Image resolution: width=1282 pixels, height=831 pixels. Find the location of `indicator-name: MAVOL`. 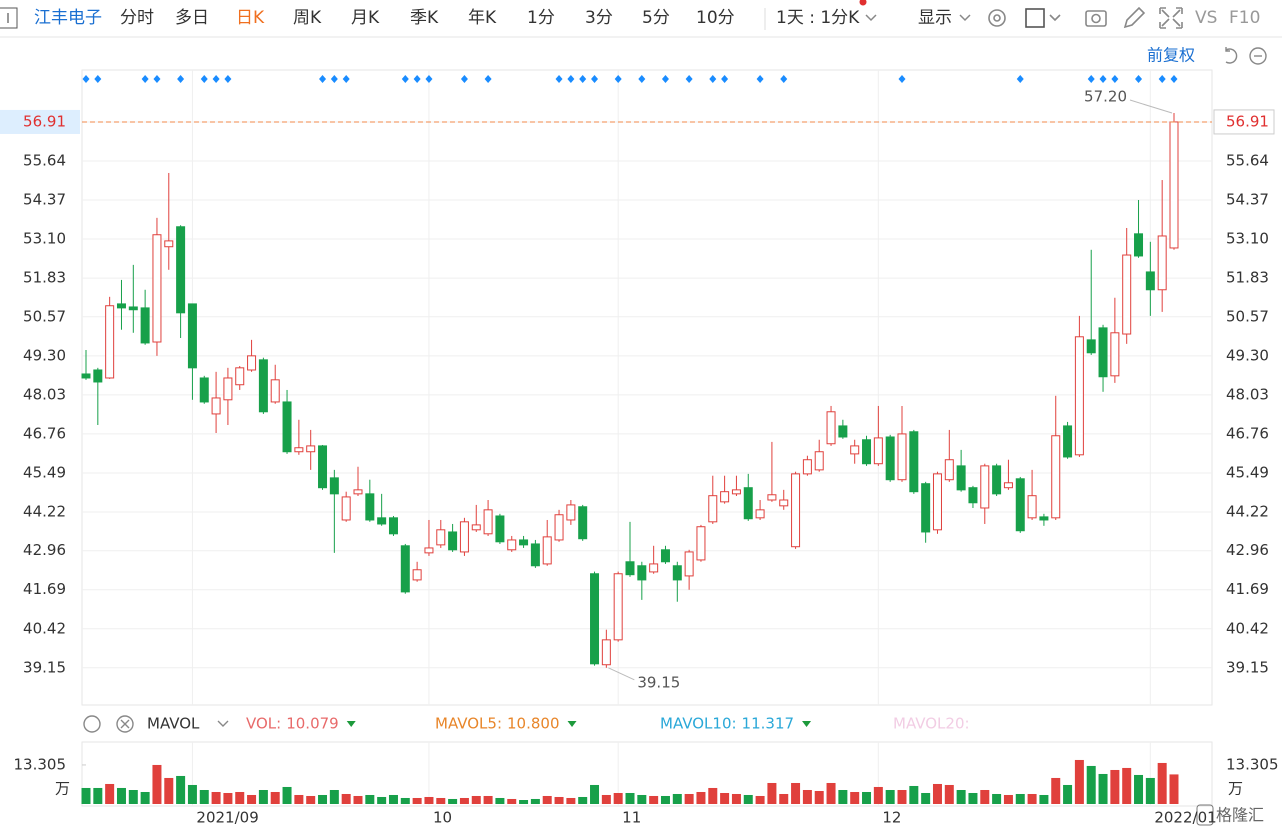

indicator-name: MAVOL is located at coordinates (173, 724).